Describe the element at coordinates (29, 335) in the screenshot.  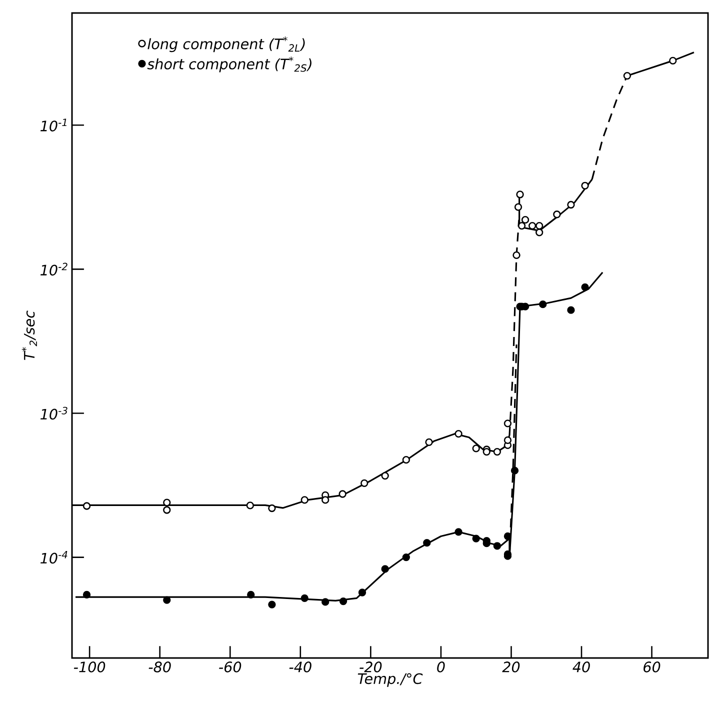
I see `y-axis-title: T$^{*}$$_{2}$/sec` at that location.